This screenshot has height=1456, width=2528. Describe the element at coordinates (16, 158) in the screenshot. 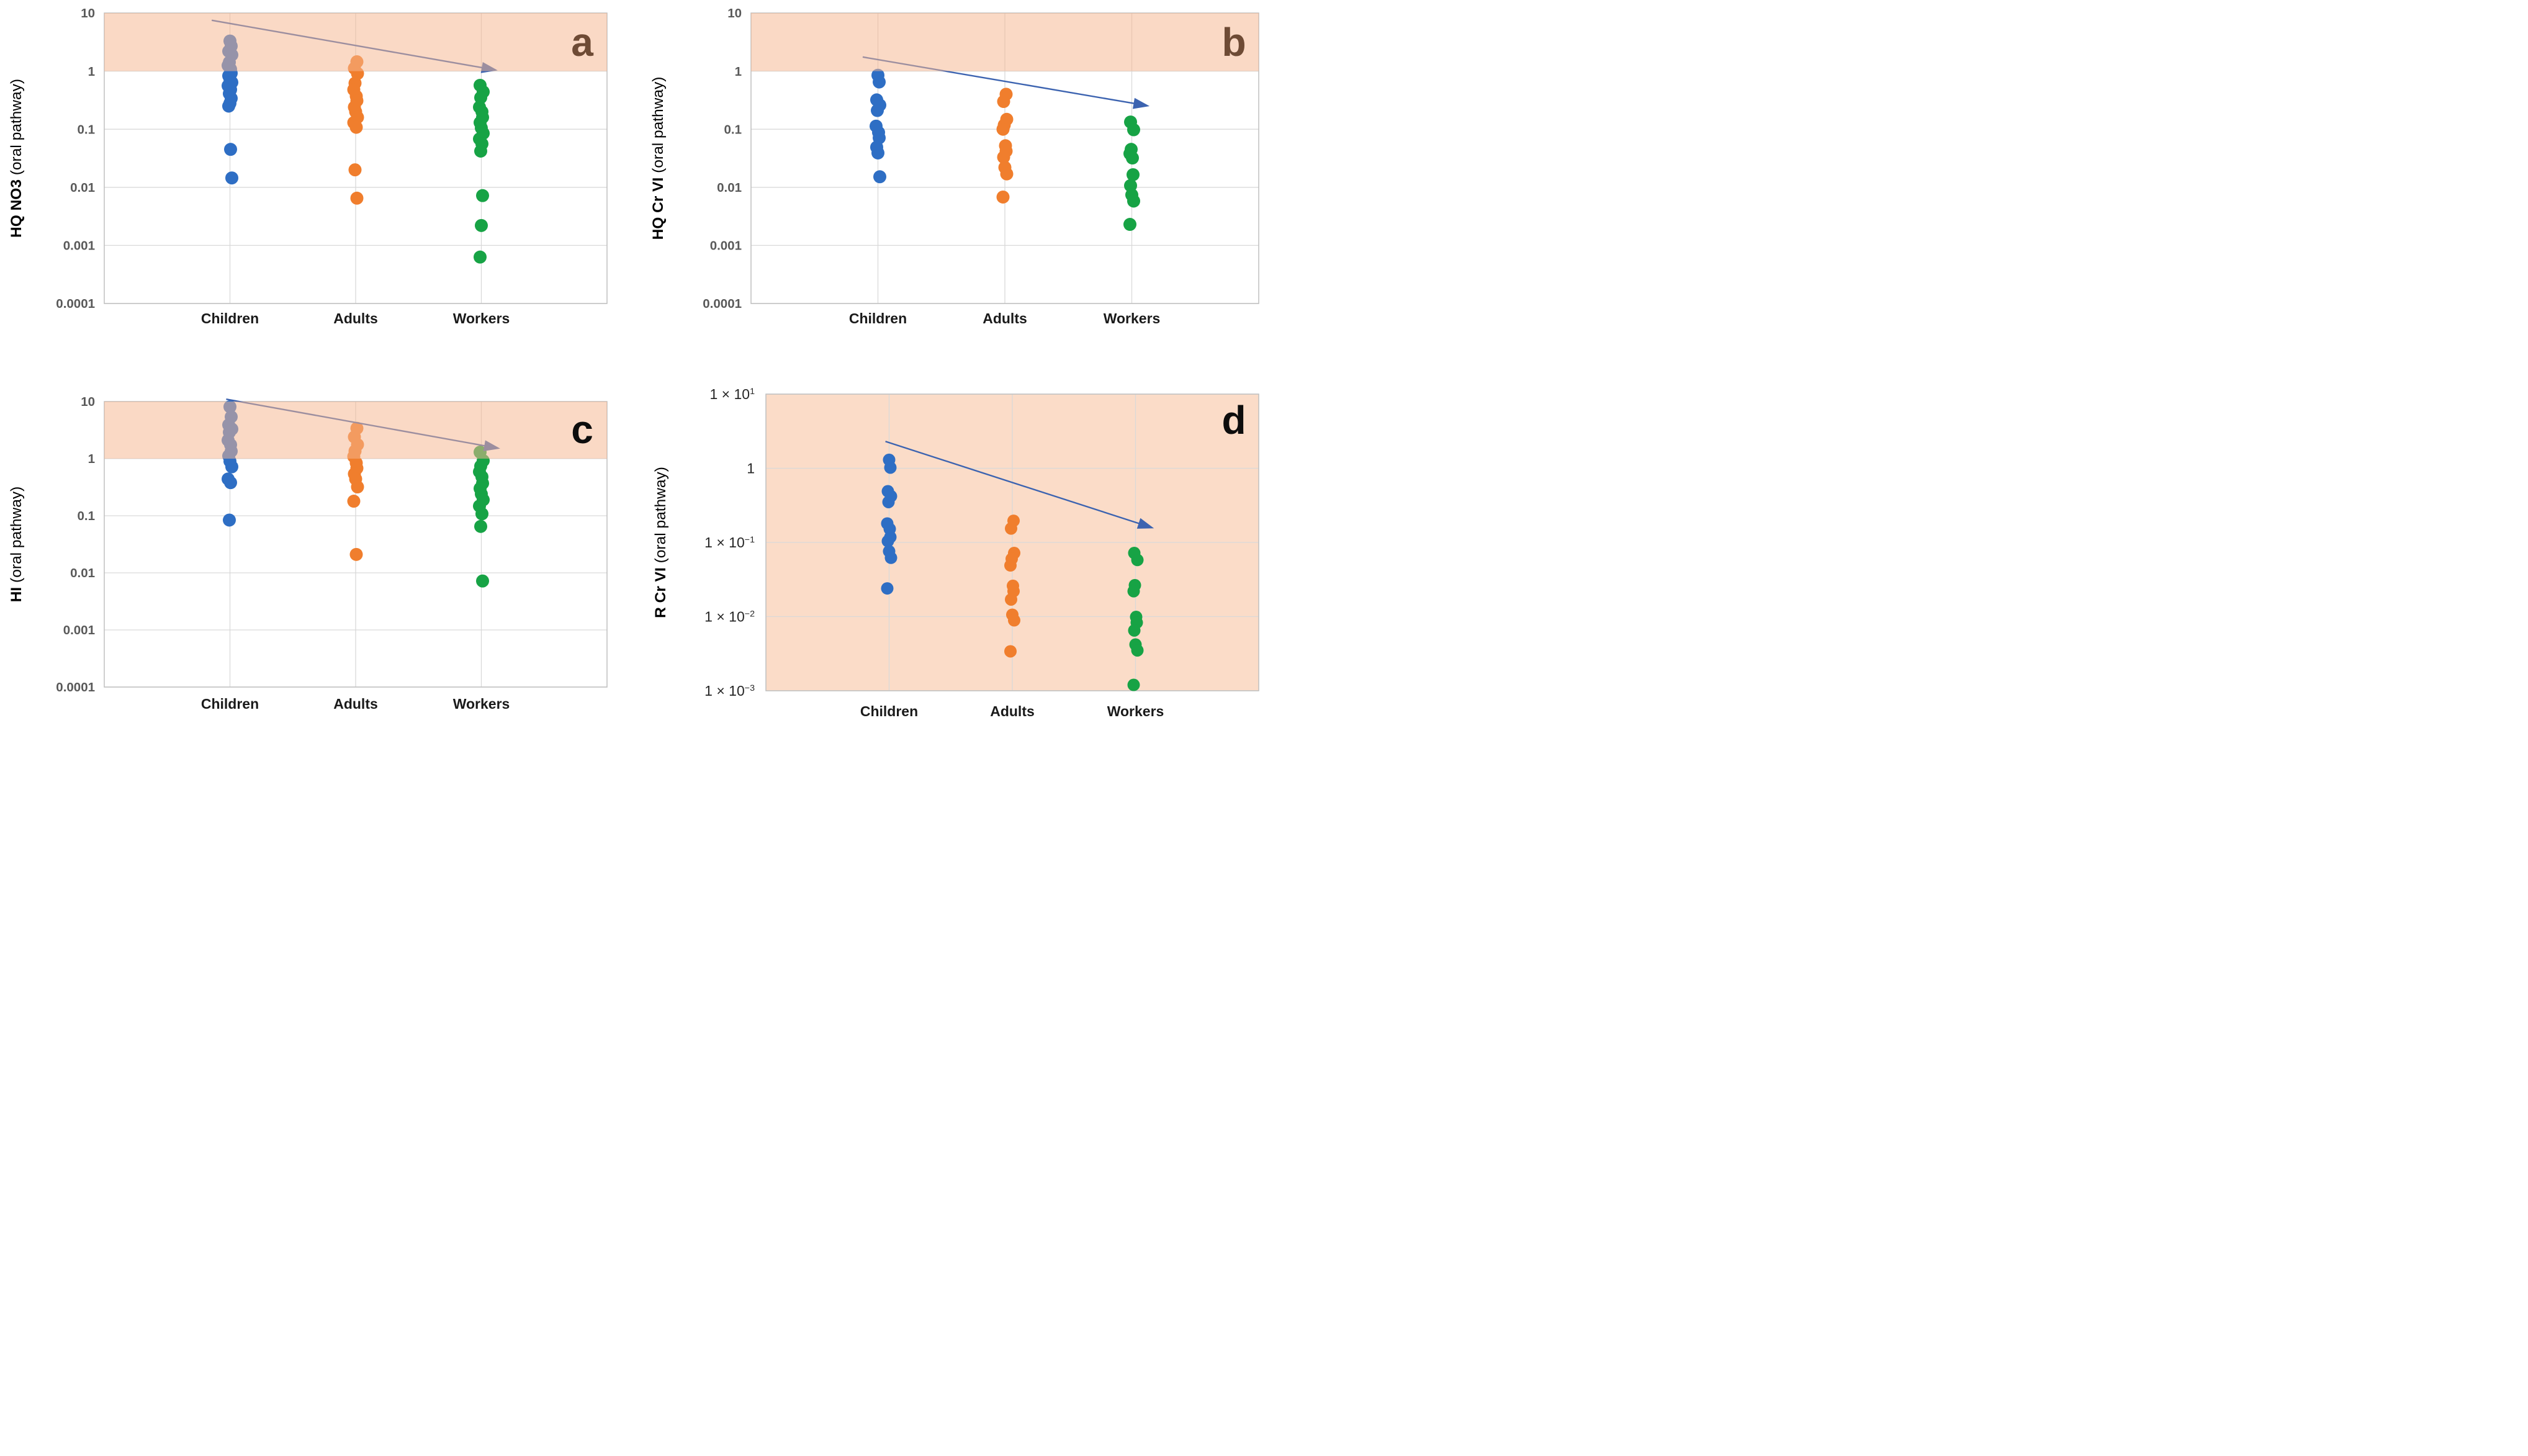

I see `y-axis-title: HQ NO3 (oral pathway)` at that location.